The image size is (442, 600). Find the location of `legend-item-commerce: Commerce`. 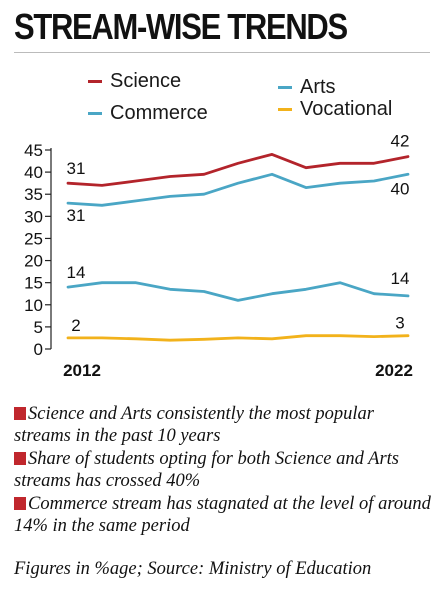

legend-item-commerce: Commerce is located at coordinates (148, 113).